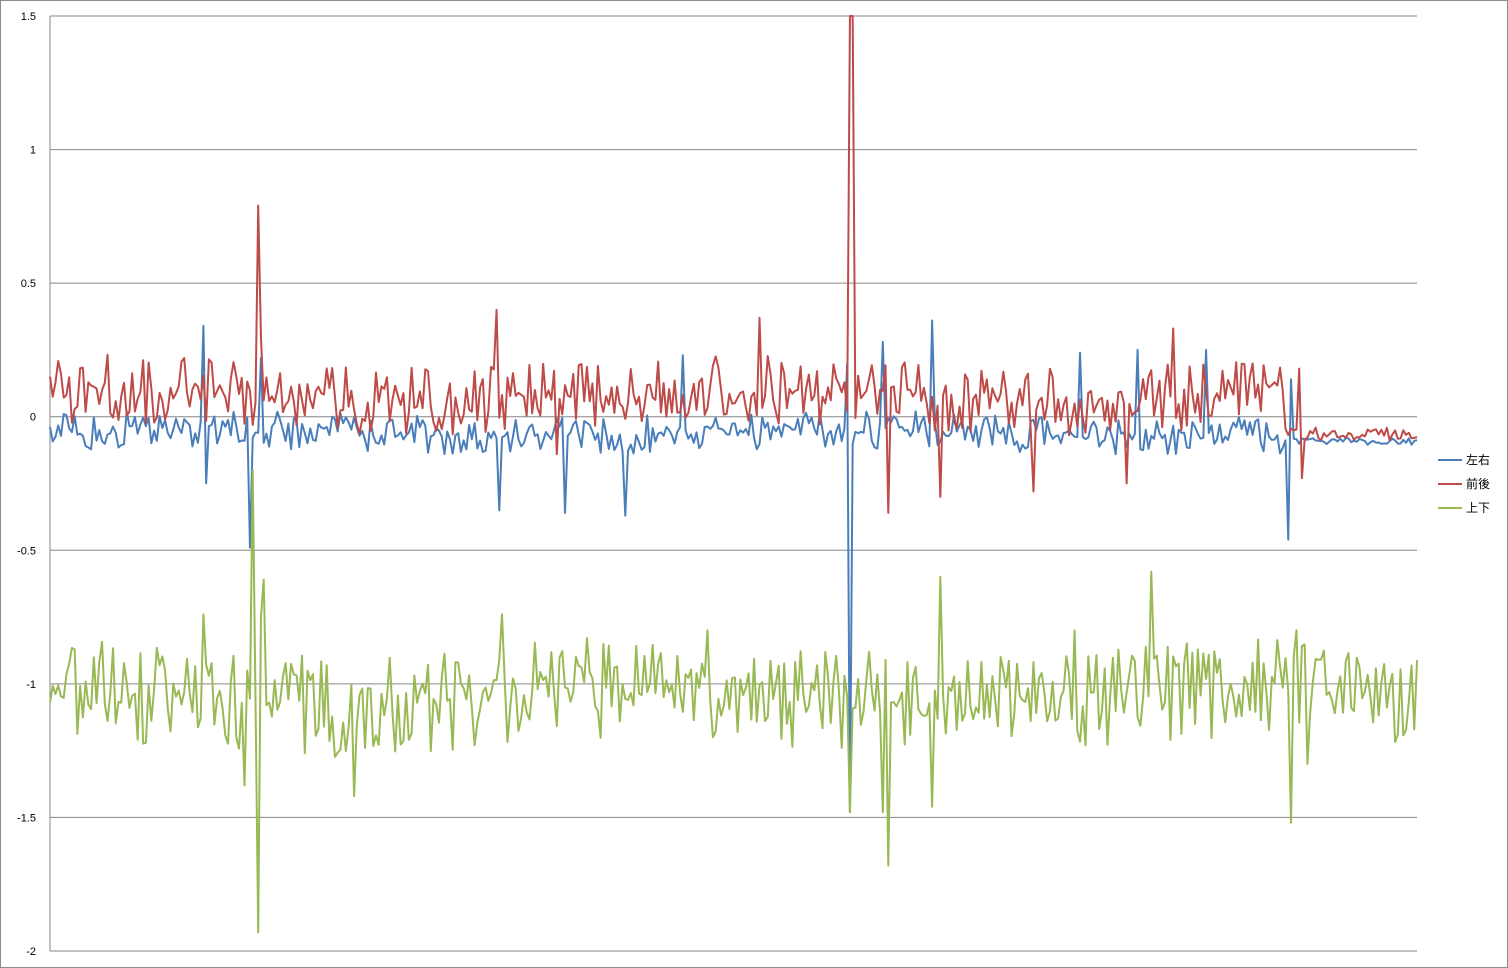  What do you see at coordinates (28, 284) in the screenshot?
I see `y-tick-label: 0.5` at bounding box center [28, 284].